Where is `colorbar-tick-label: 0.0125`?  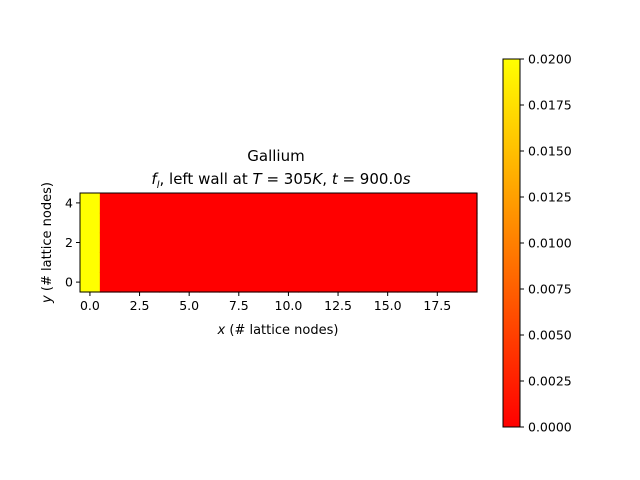
colorbar-tick-label: 0.0125 is located at coordinates (550, 197).